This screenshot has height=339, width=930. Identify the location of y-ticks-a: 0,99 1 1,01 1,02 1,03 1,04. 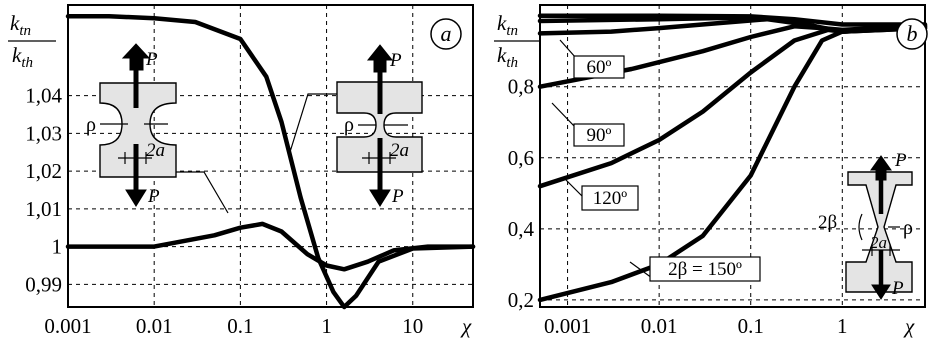
(43, 190).